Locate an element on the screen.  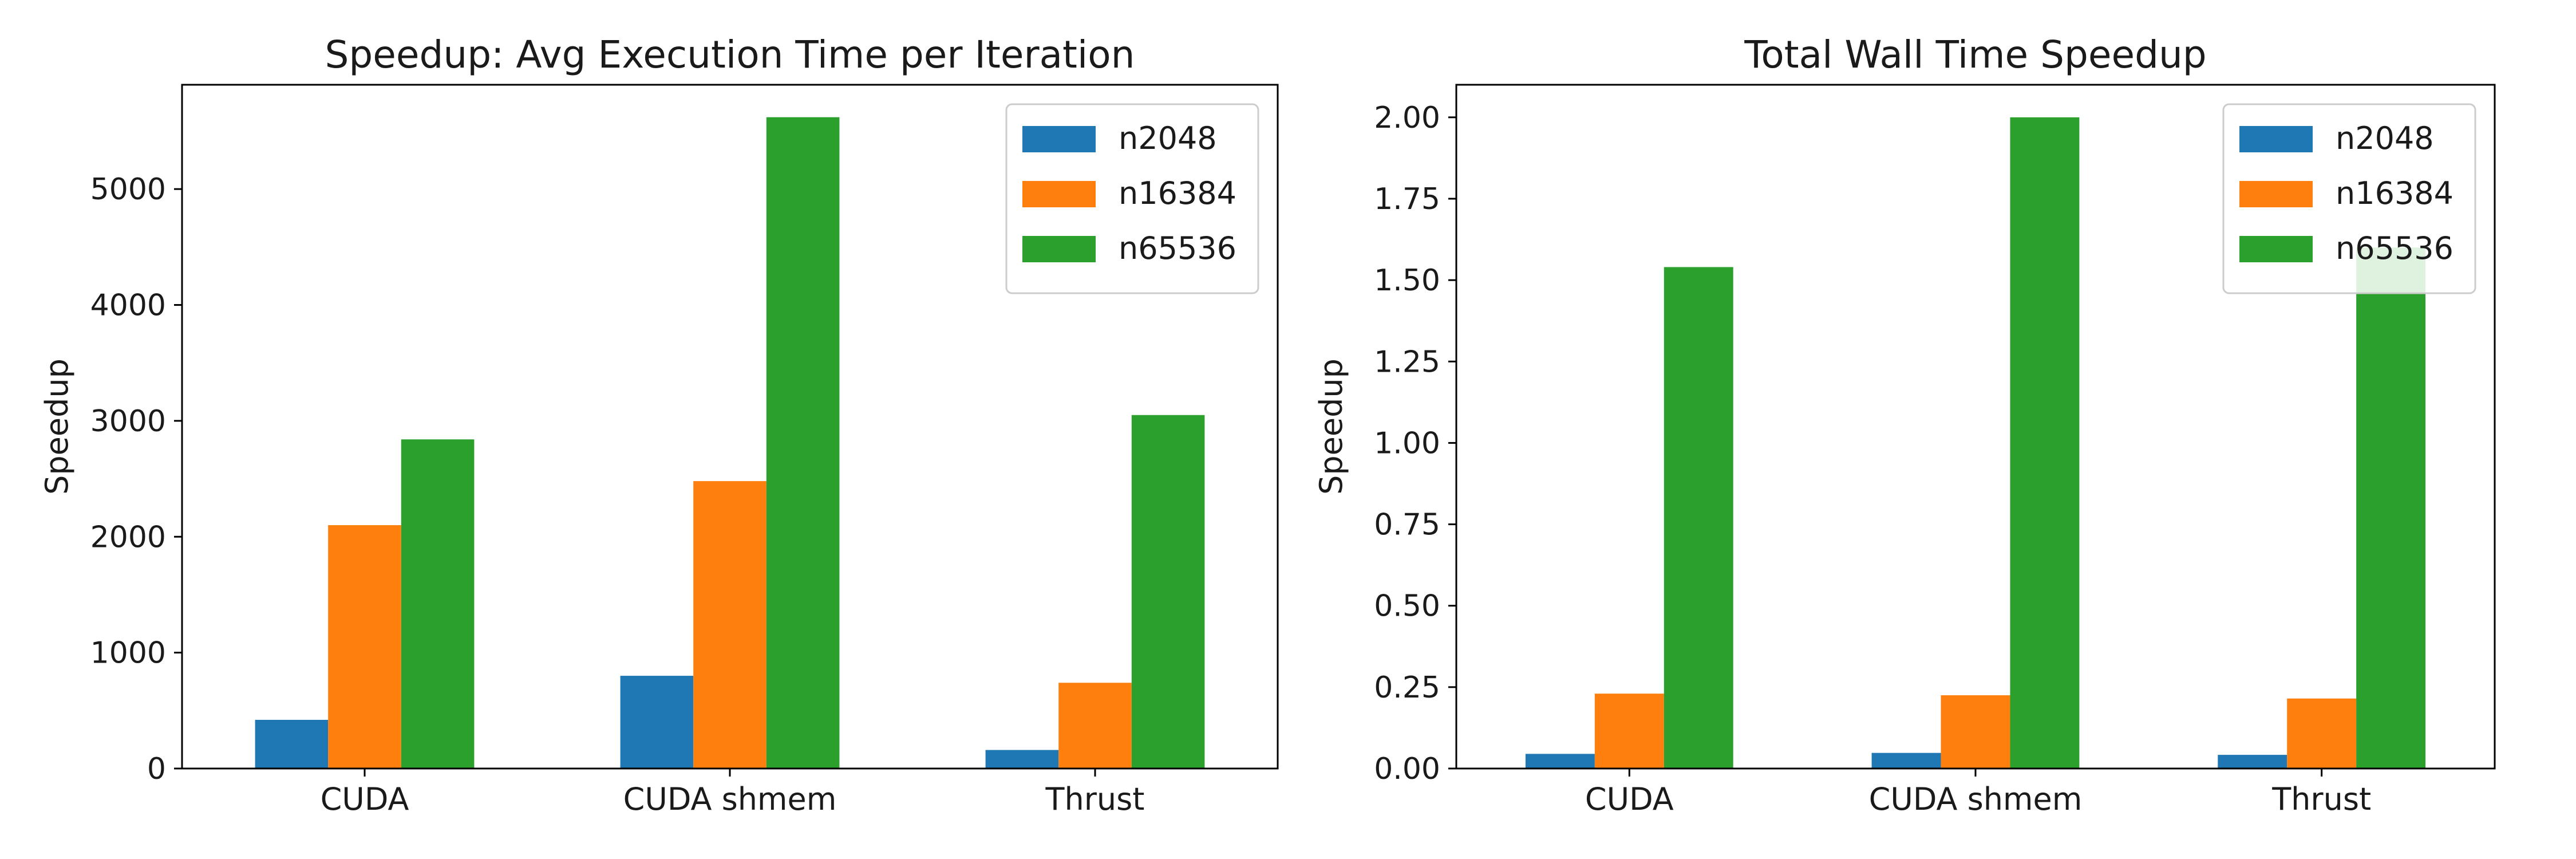
y-tick-label: 2.00 is located at coordinates (1407, 118).